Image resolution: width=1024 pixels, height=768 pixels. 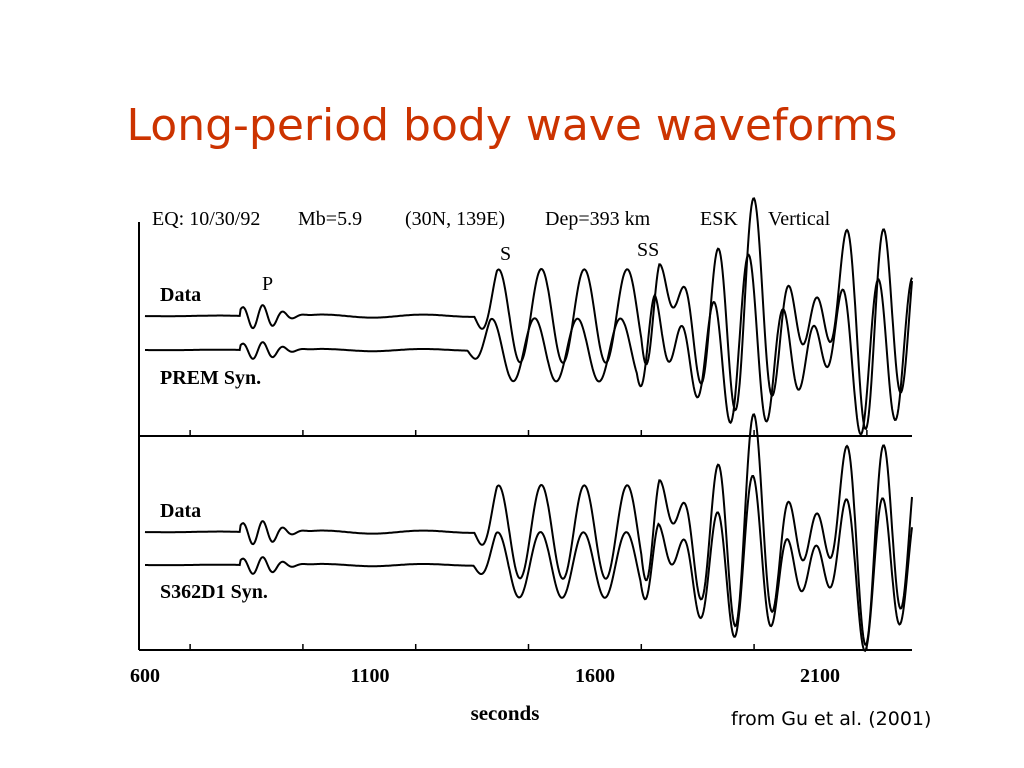 I want to click on header-depth: Dep=393 km, so click(x=598, y=219).